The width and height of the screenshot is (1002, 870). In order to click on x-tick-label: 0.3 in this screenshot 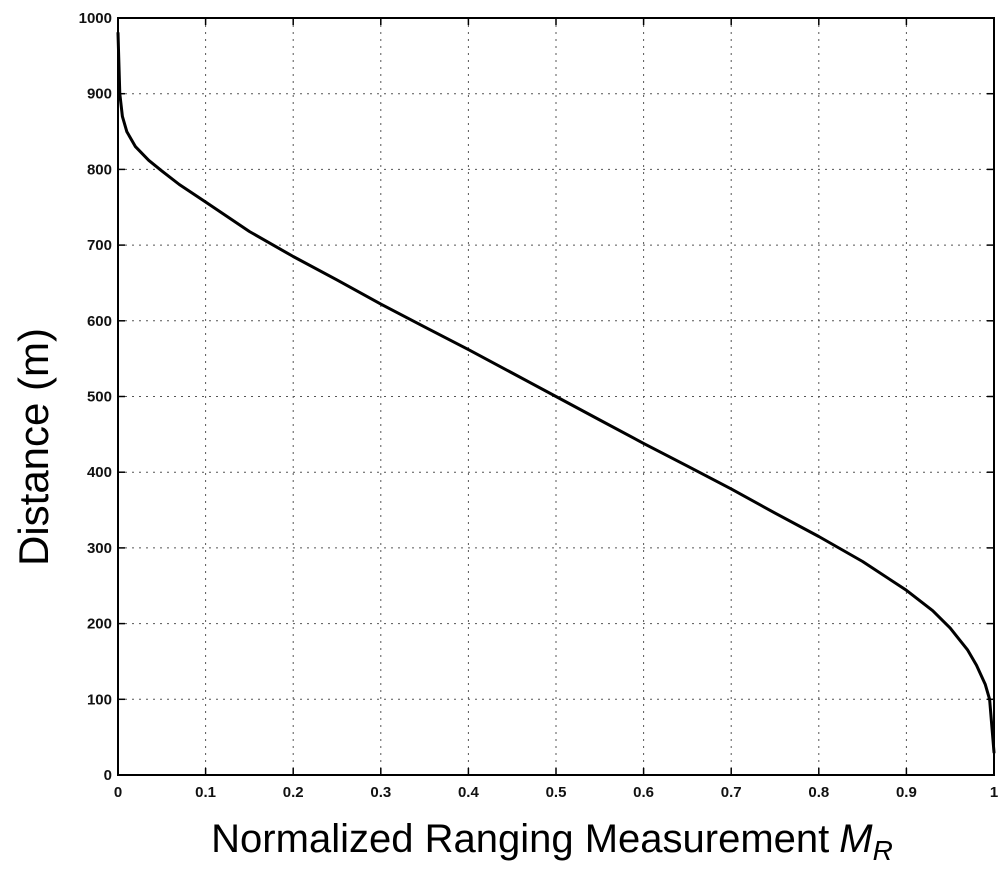, I will do `click(380, 792)`.